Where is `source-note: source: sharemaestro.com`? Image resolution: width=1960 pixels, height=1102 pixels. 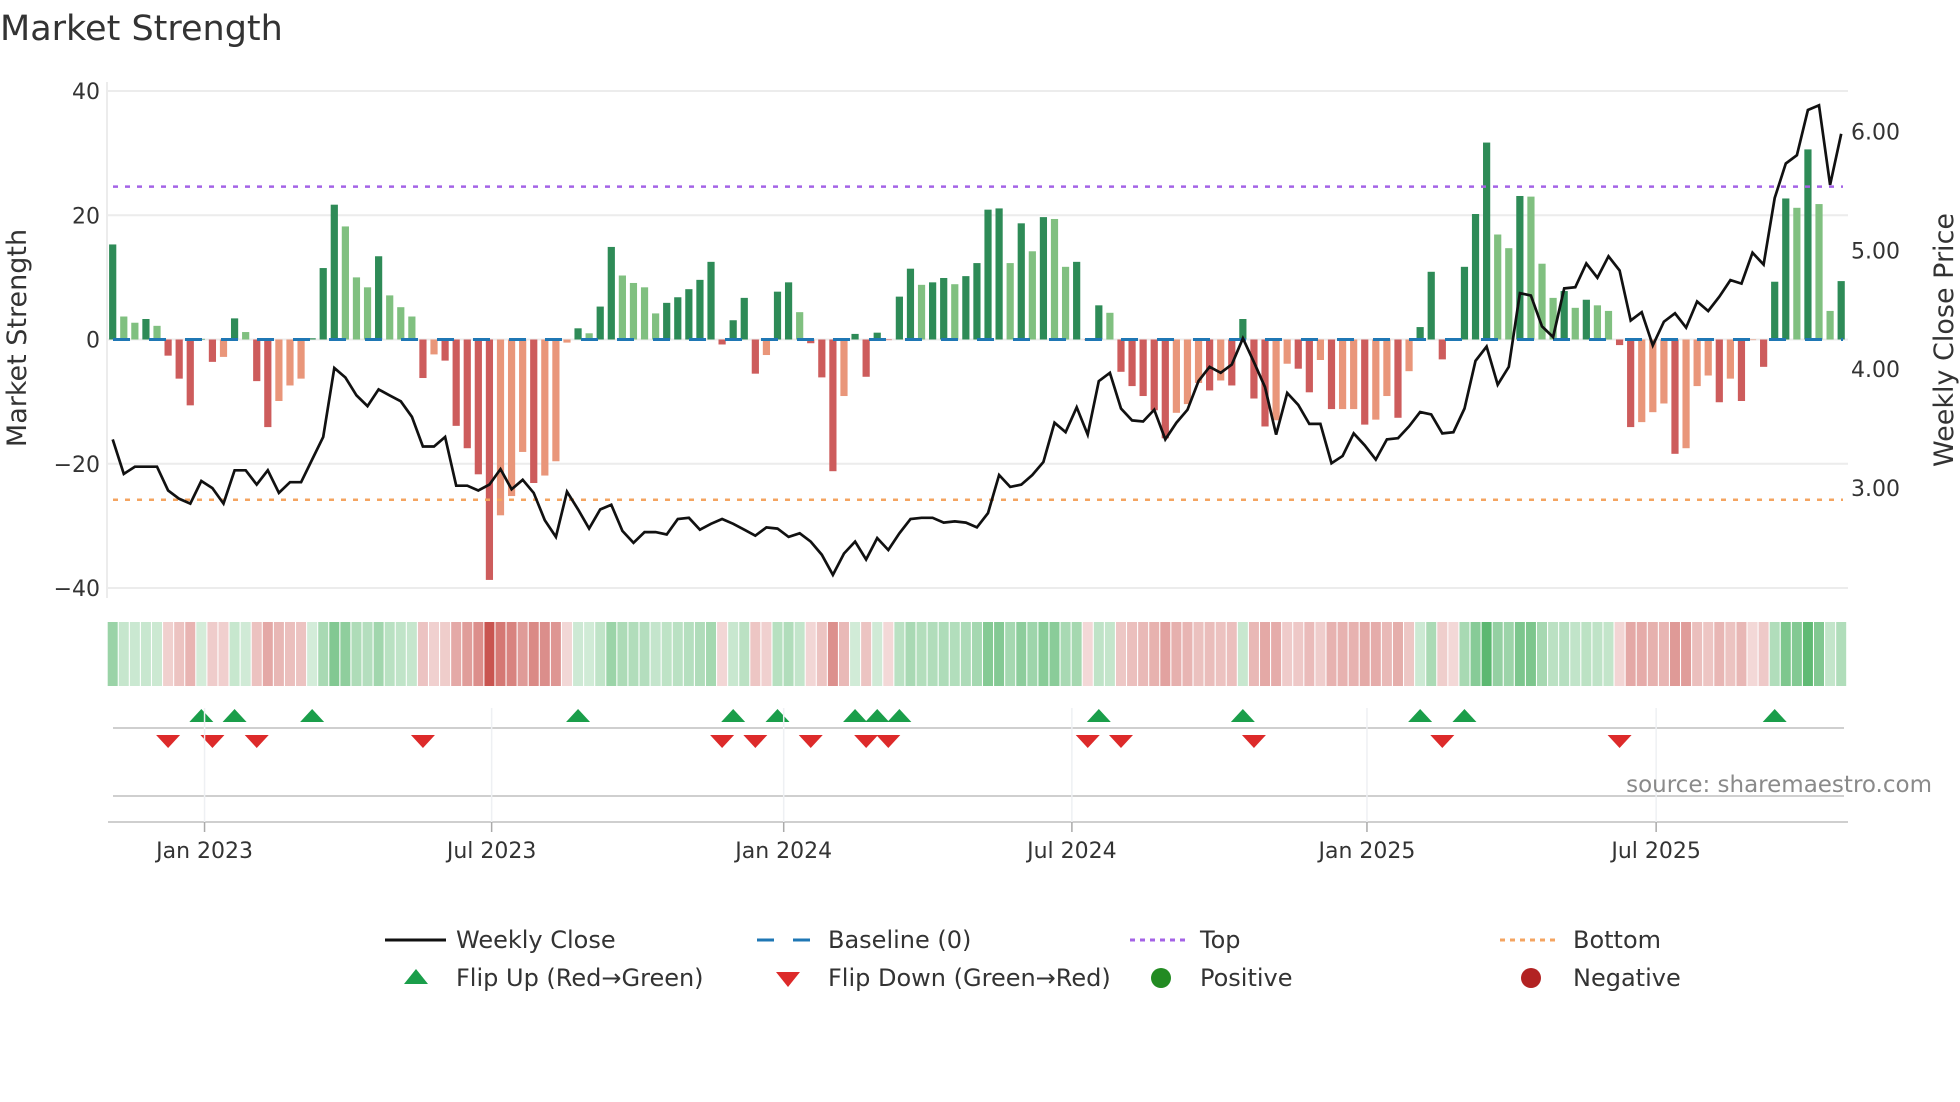 source-note: source: sharemaestro.com is located at coordinates (1779, 785).